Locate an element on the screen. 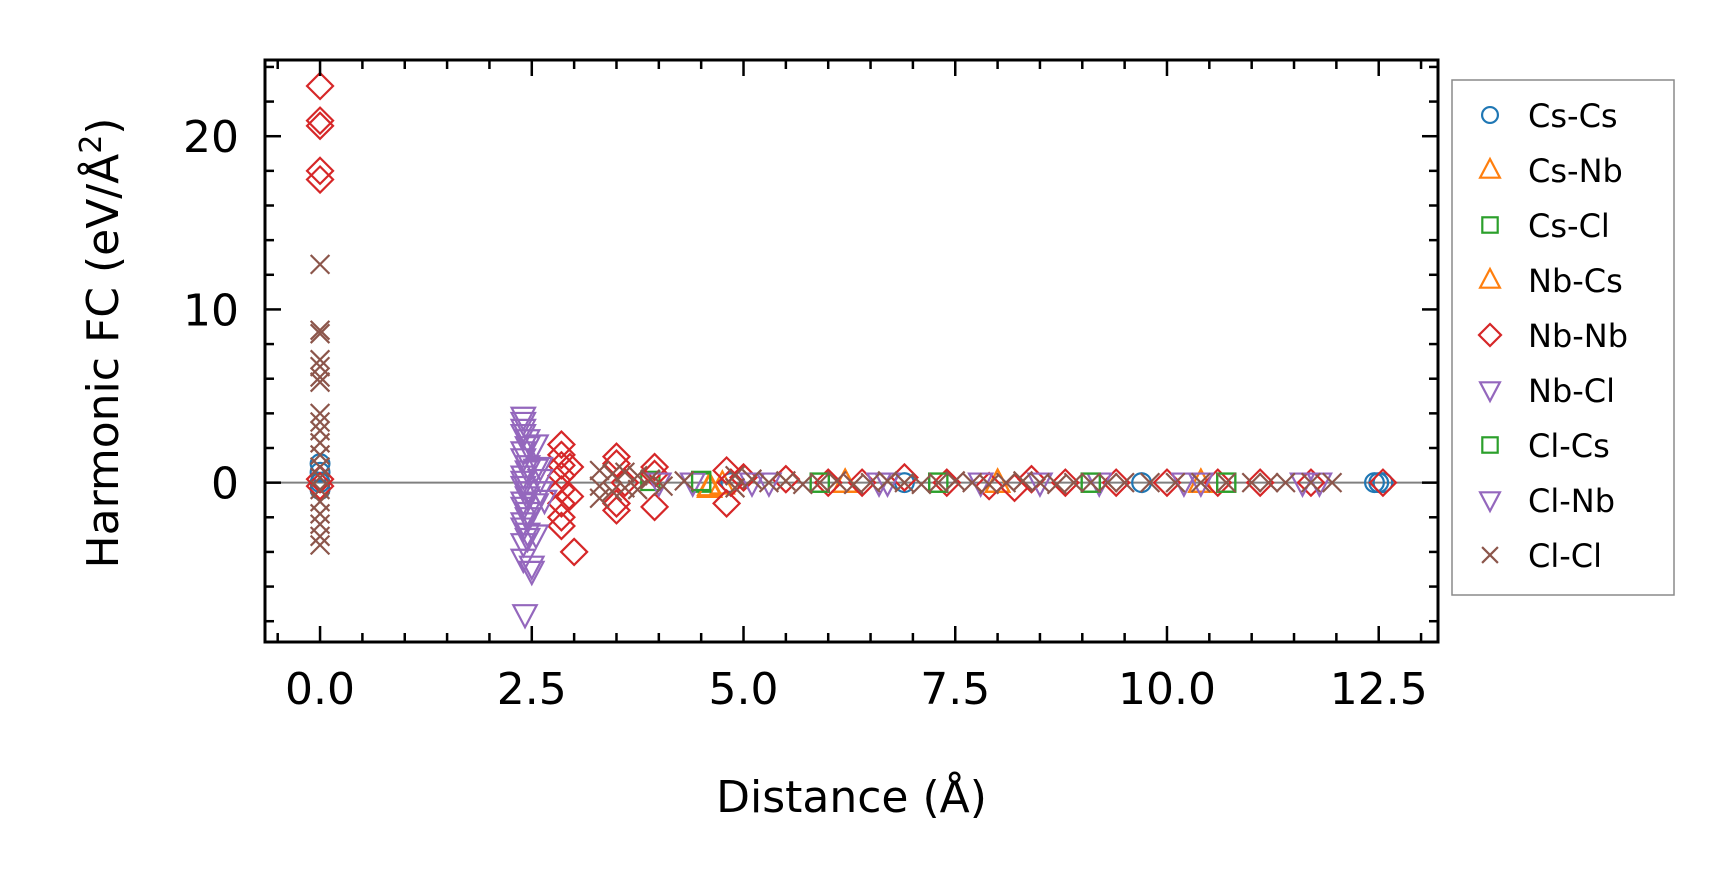 The image size is (1727, 883). legend-item: Nb-Nb is located at coordinates (1552, 336).